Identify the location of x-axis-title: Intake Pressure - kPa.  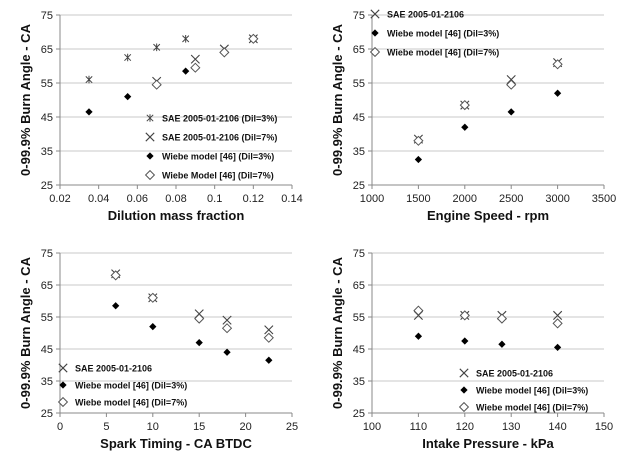
(488, 443).